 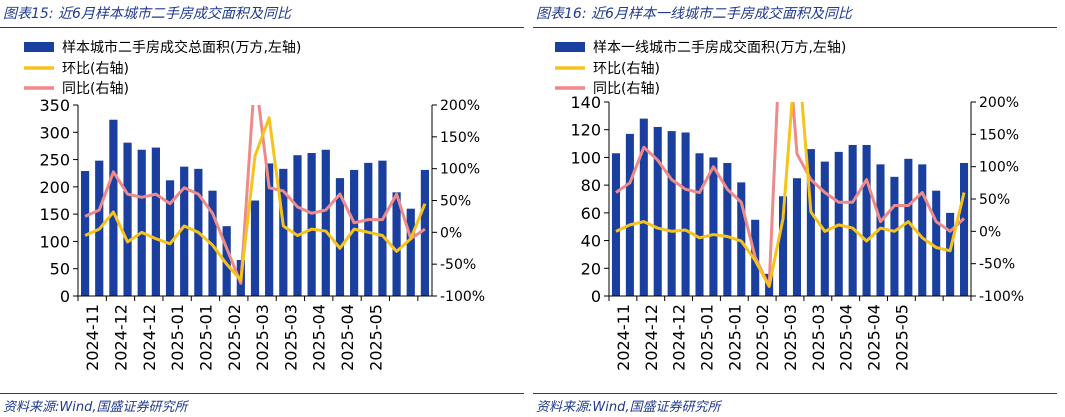 What do you see at coordinates (999, 168) in the screenshot?
I see `y-right-tick-label: 100%` at bounding box center [999, 168].